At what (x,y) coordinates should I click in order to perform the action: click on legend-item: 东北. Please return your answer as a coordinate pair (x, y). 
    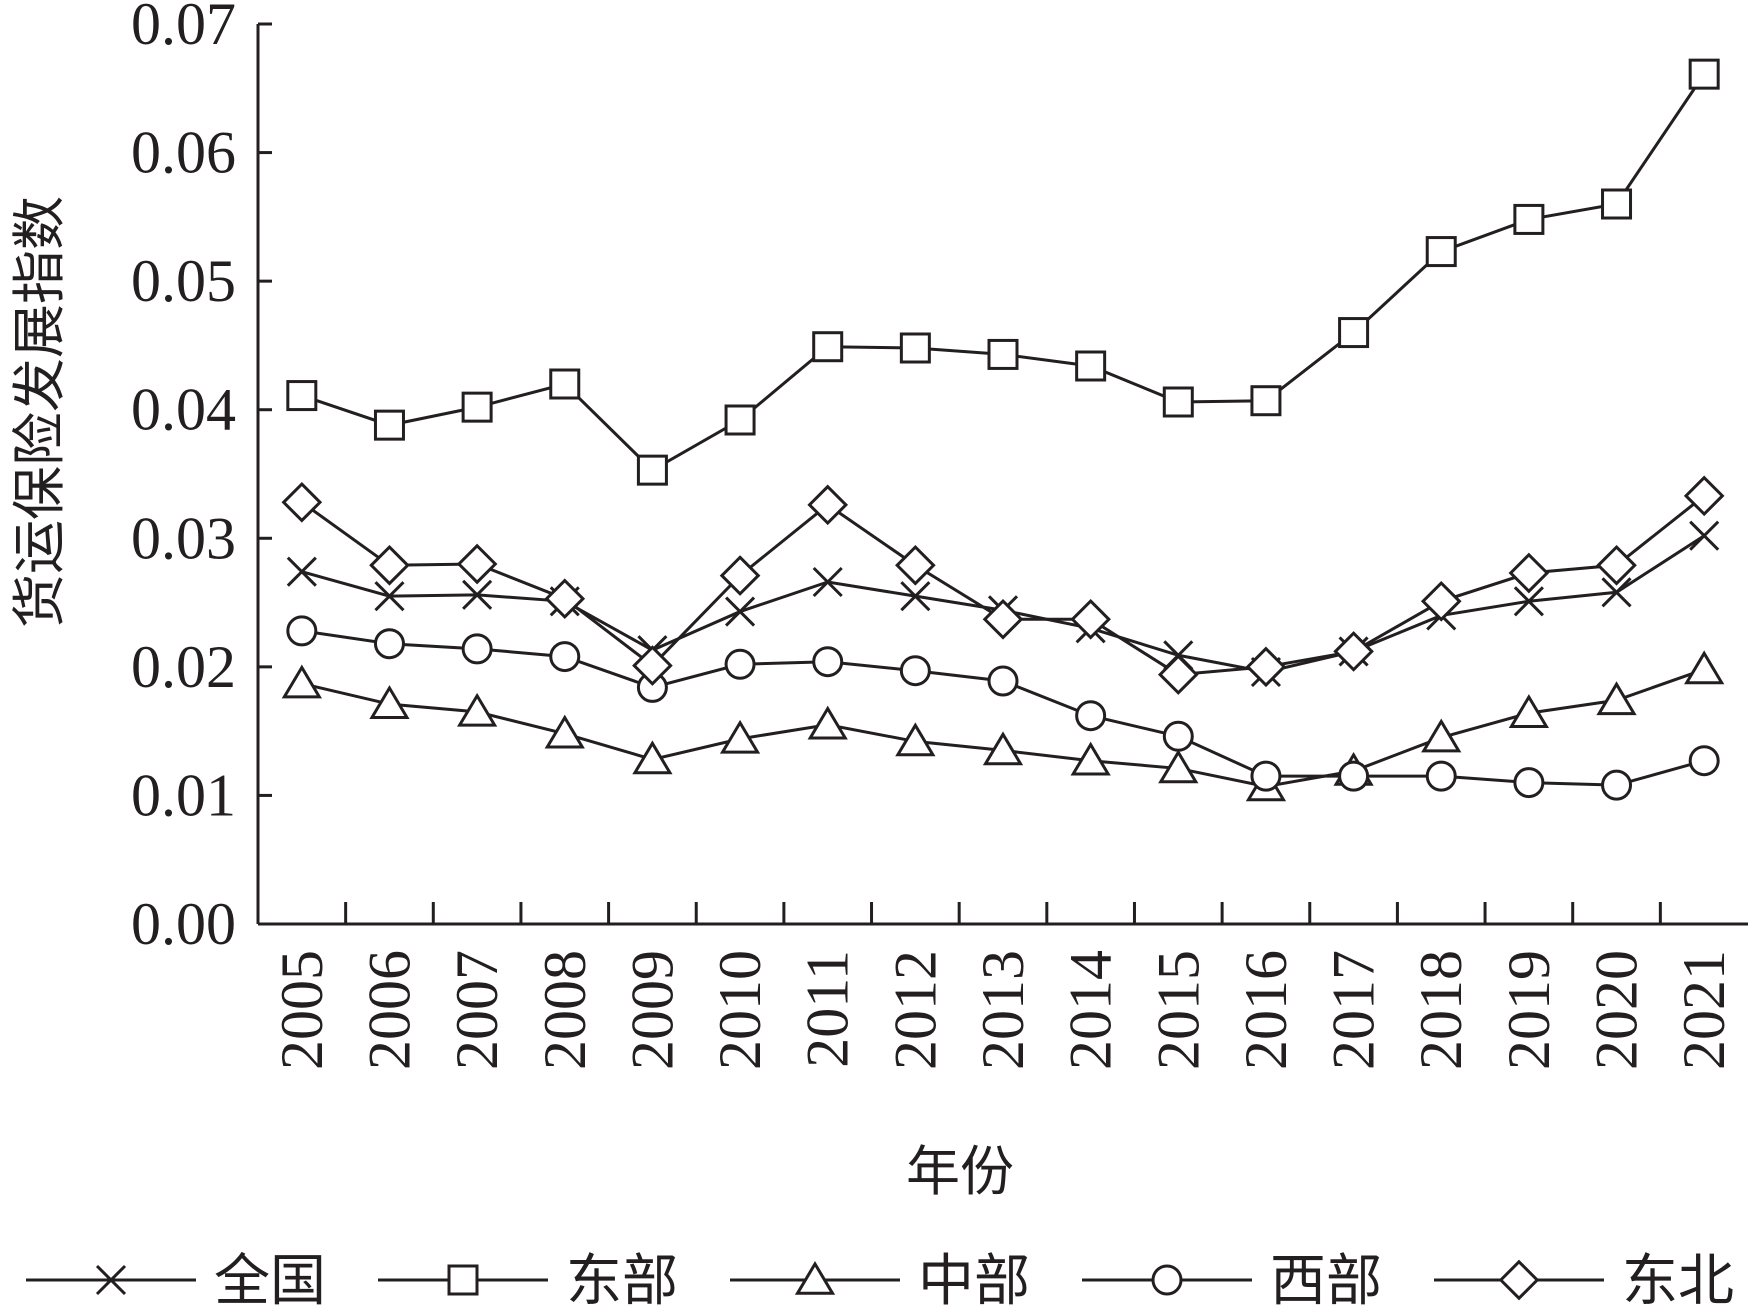
    Looking at the image, I should click on (1584, 1281).